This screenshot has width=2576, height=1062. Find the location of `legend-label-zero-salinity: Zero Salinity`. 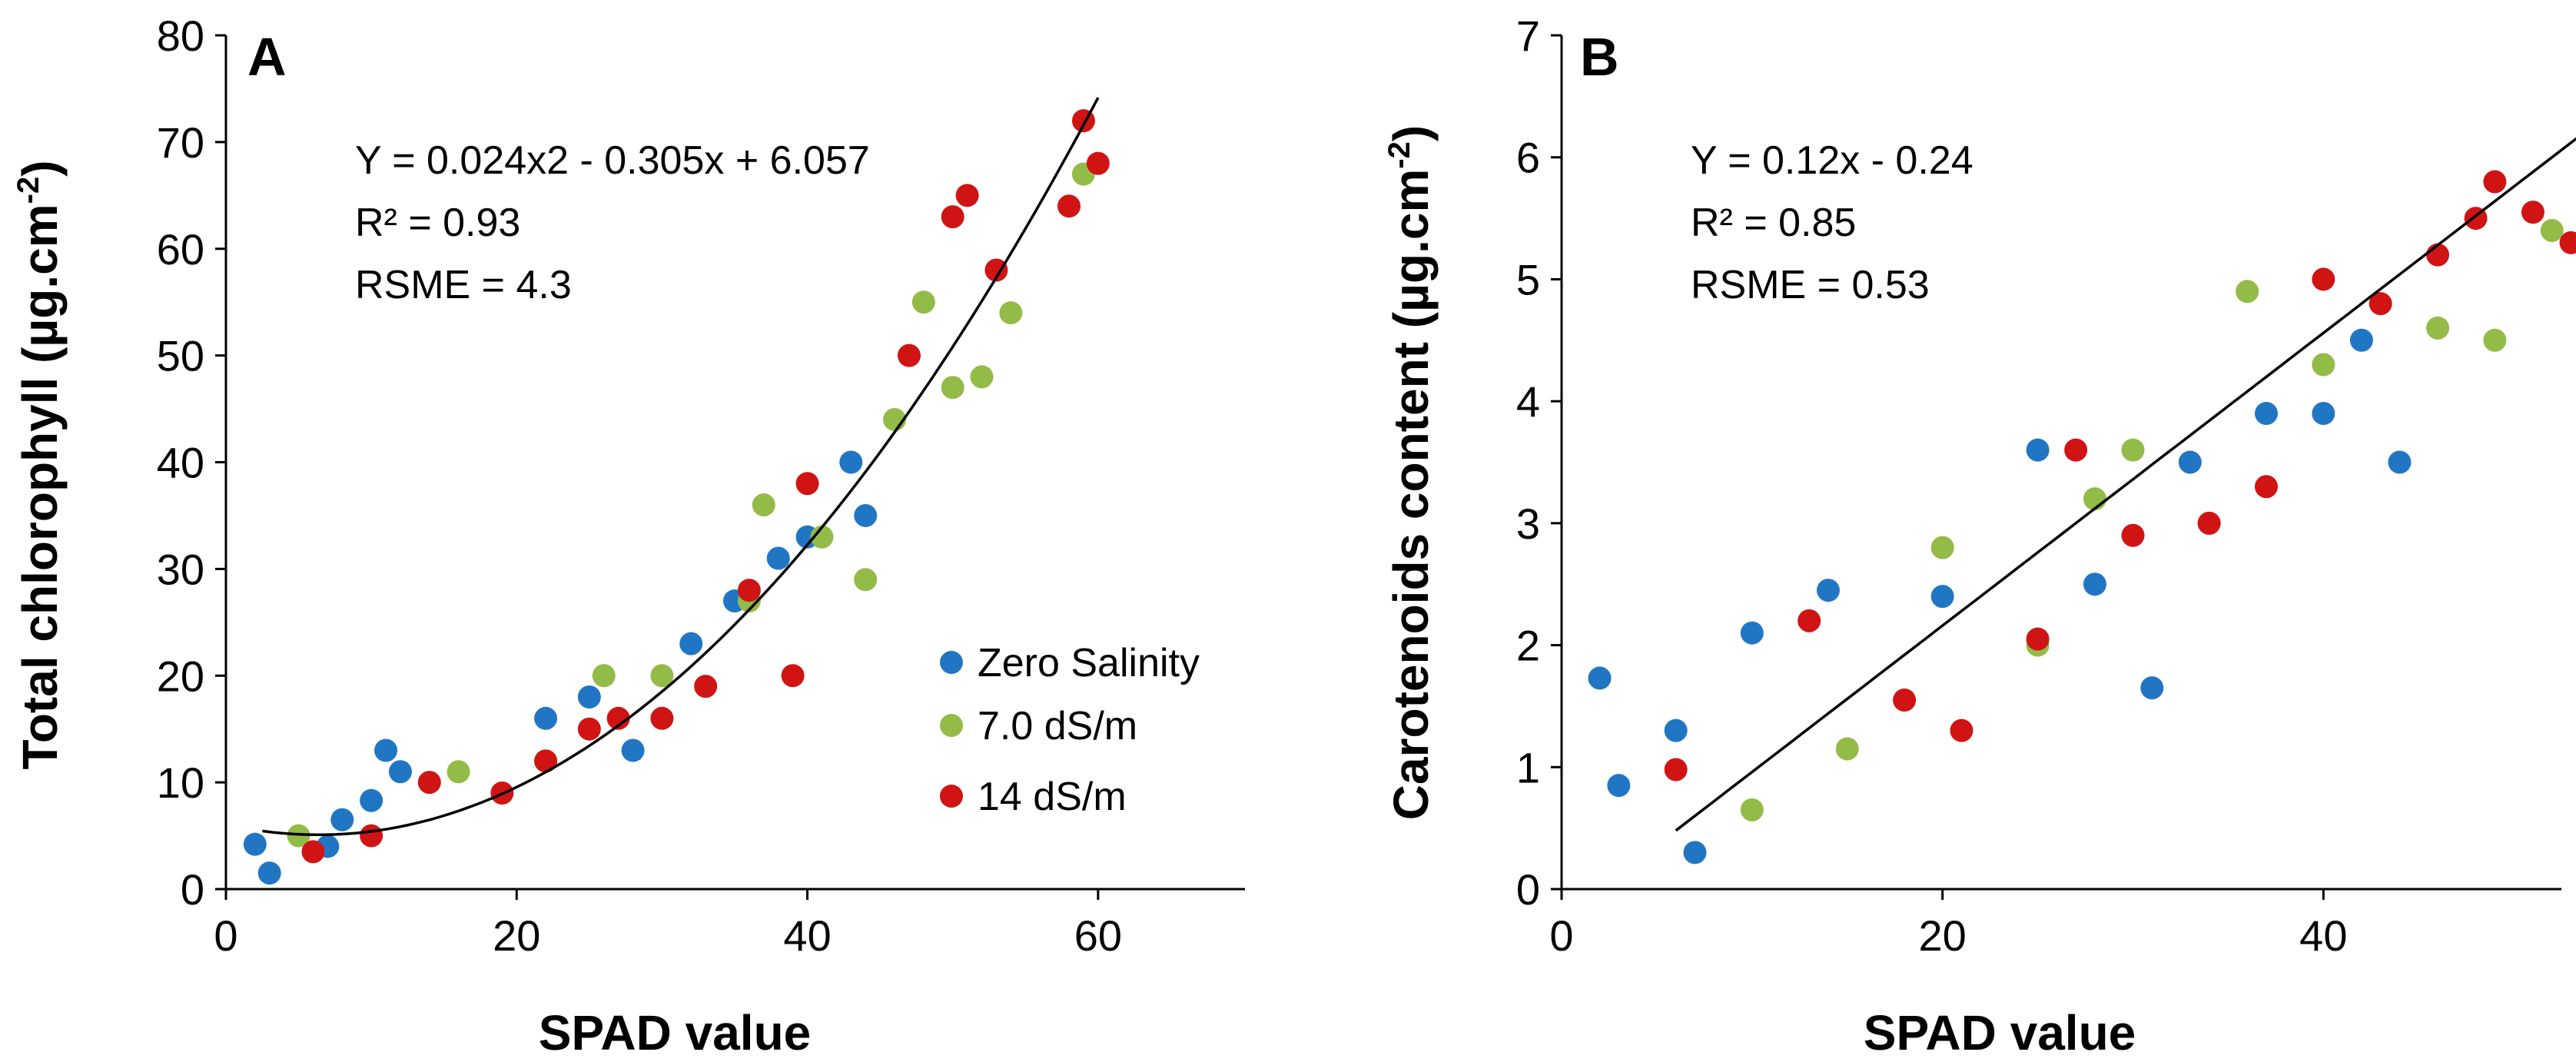

legend-label-zero-salinity: Zero Salinity is located at coordinates (1089, 663).